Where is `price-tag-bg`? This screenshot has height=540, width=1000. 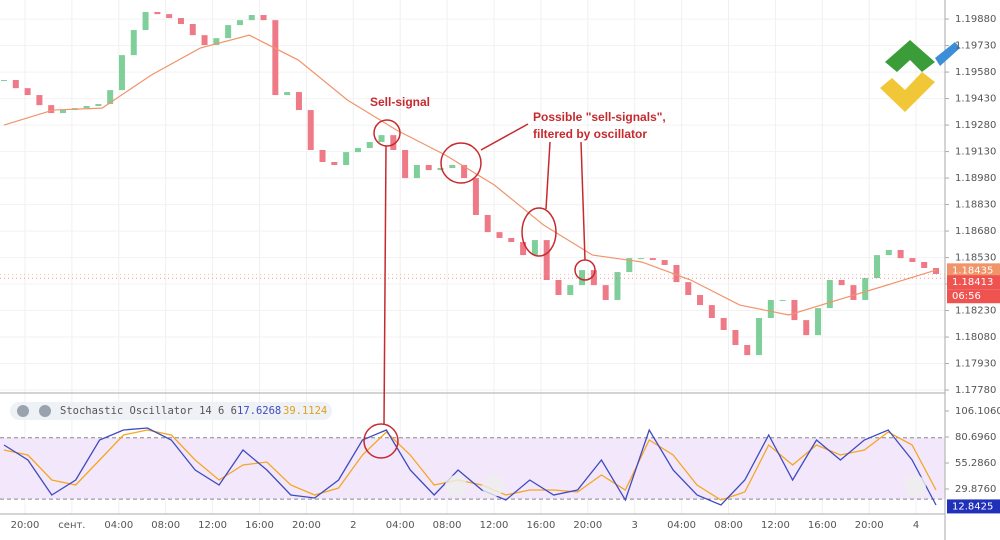
price-tag-bg is located at coordinates (973, 270).